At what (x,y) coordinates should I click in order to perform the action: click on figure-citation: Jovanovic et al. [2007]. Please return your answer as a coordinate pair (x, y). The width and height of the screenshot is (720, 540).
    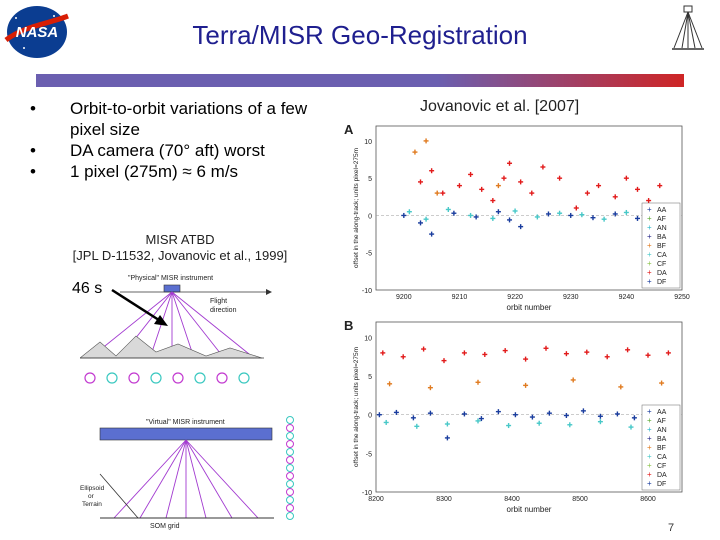
    Looking at the image, I should click on (500, 106).